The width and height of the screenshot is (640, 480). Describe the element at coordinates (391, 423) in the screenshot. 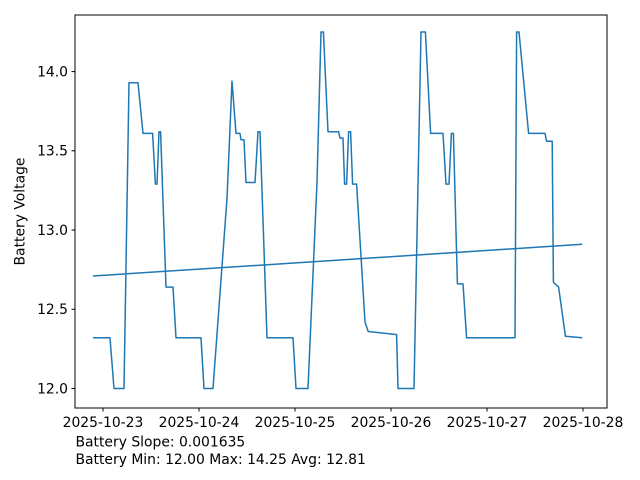

I see `x-tick-label: 2025-10-26` at that location.